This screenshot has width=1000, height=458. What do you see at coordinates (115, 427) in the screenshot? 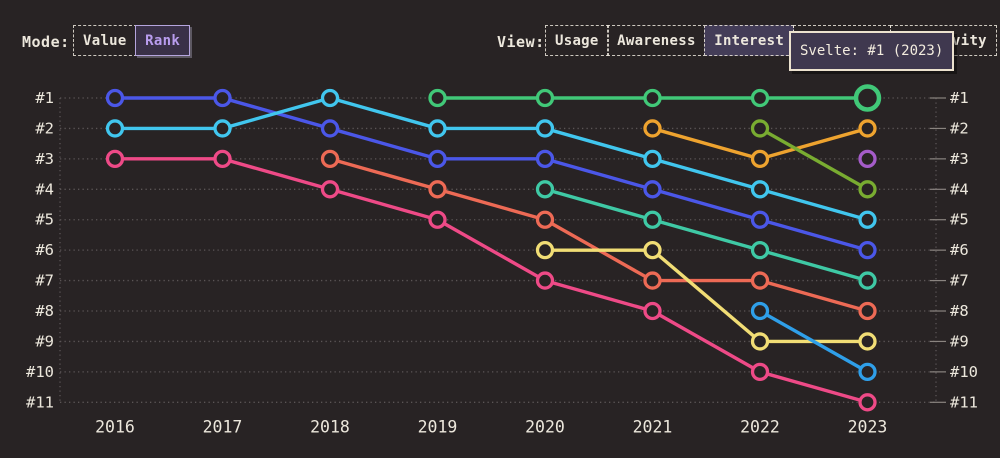
I see `year-label: 2016` at bounding box center [115, 427].